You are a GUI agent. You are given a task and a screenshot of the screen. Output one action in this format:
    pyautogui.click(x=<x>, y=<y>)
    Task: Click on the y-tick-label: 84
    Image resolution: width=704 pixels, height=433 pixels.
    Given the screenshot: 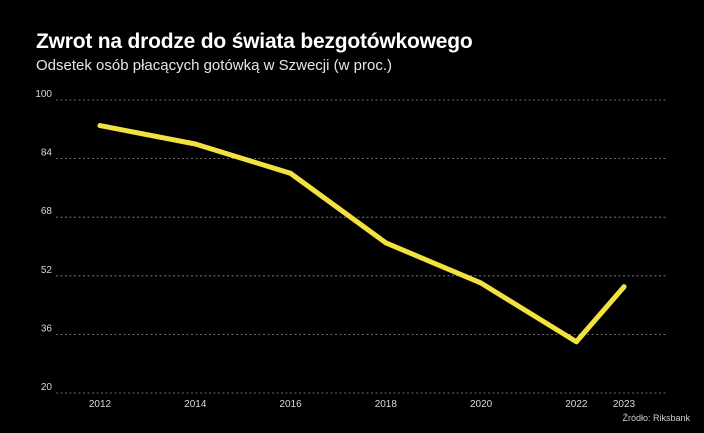 What is the action you would take?
    pyautogui.click(x=47, y=153)
    